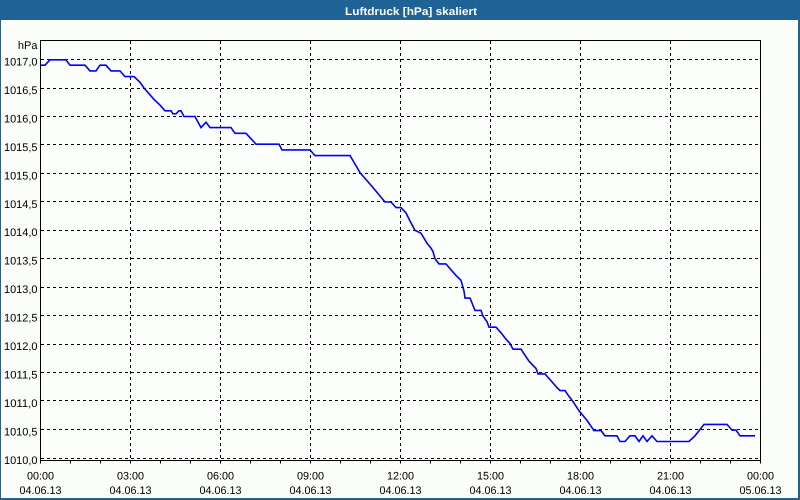 This screenshot has width=800, height=500. Describe the element at coordinates (130, 477) in the screenshot. I see `svg-text: 03:00` at that location.